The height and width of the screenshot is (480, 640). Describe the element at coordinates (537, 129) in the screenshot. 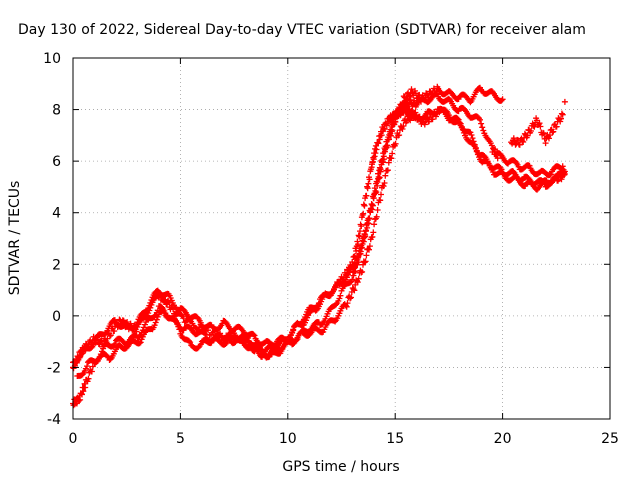

I see `data-series` at that location.